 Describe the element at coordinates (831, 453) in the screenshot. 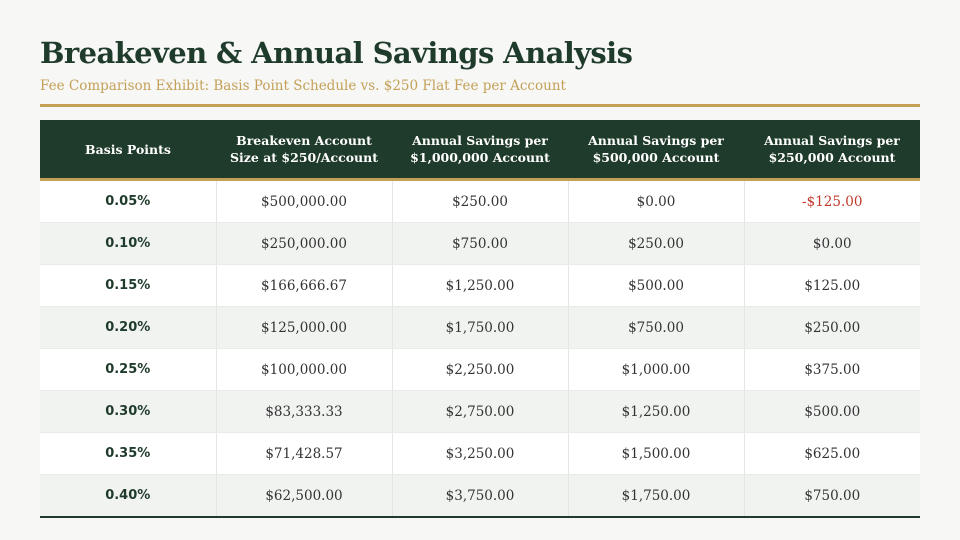

I see `savings-250k-cell: $625.00` at that location.